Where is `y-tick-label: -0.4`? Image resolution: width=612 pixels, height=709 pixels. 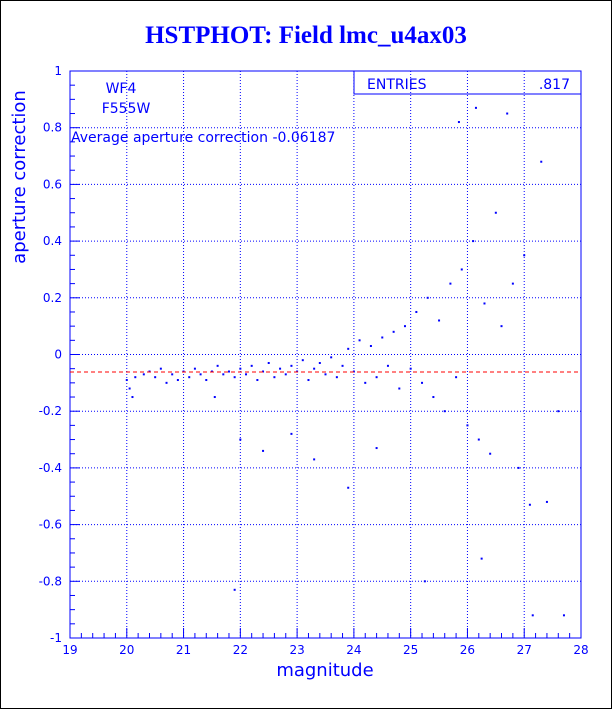 y-tick-label: -0.4 is located at coordinates (50, 468).